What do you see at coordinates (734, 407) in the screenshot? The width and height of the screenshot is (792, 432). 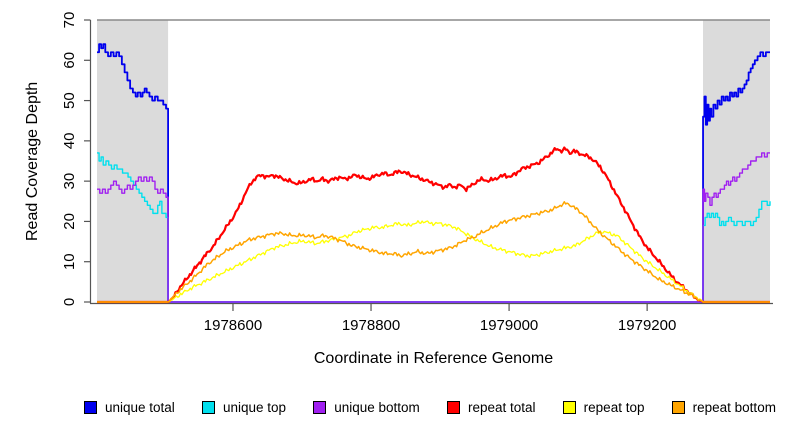 I see `legend-label: repeat bottom` at bounding box center [734, 407].